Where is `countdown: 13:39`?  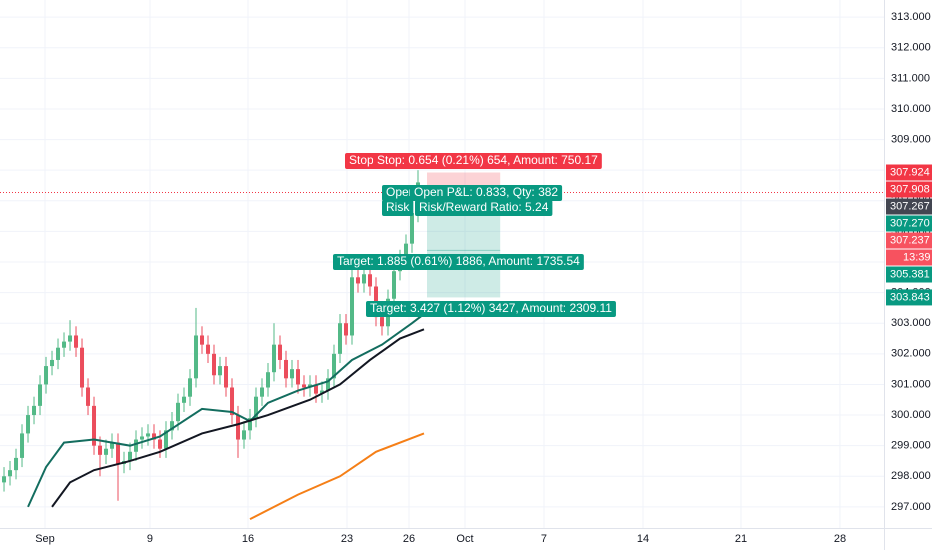
countdown: 13:39 is located at coordinates (917, 257).